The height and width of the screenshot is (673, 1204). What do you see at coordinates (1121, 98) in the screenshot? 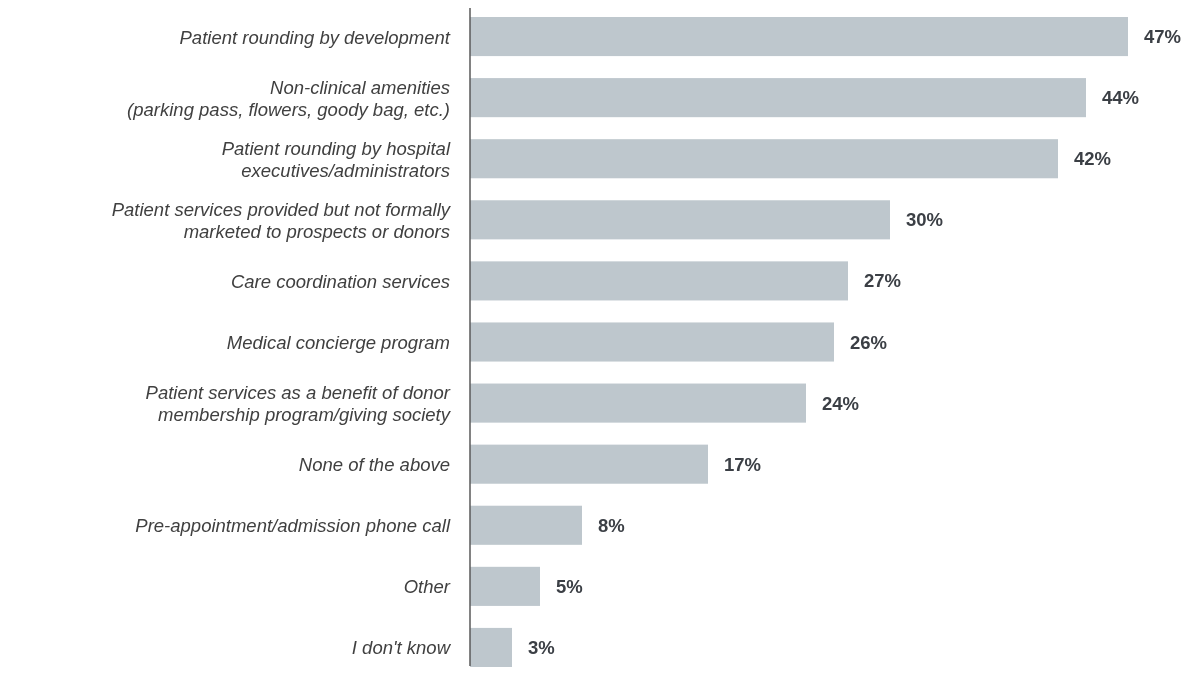
I see `data-label: 44%` at bounding box center [1121, 98].